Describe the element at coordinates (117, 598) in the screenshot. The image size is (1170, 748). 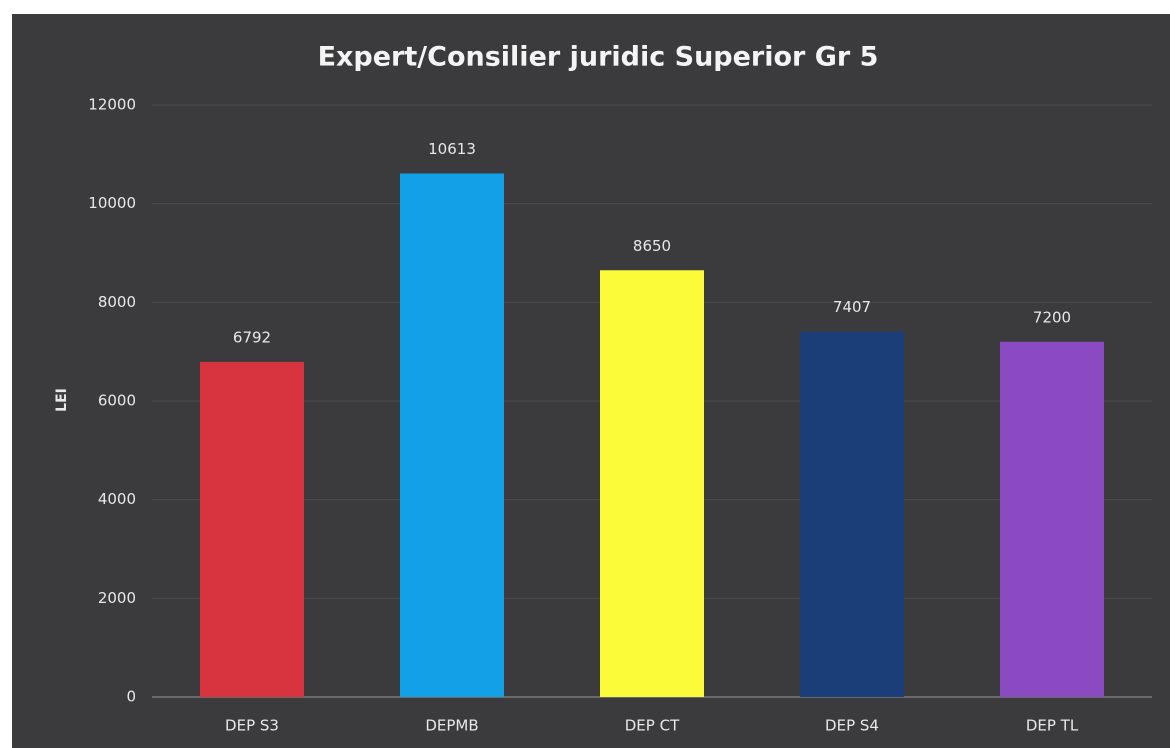
I see `y-tick-label: 2000` at that location.